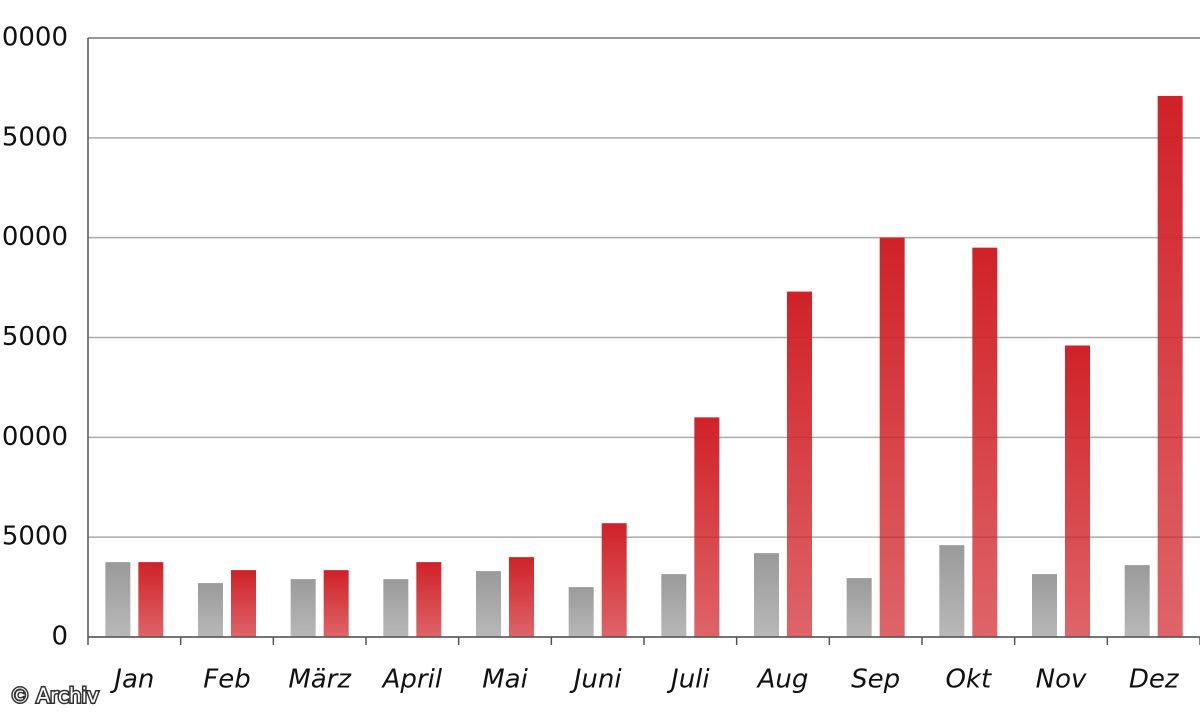 Image resolution: width=1200 pixels, height=720 pixels. What do you see at coordinates (1154, 680) in the screenshot?
I see `x-tick-label: Dez` at bounding box center [1154, 680].